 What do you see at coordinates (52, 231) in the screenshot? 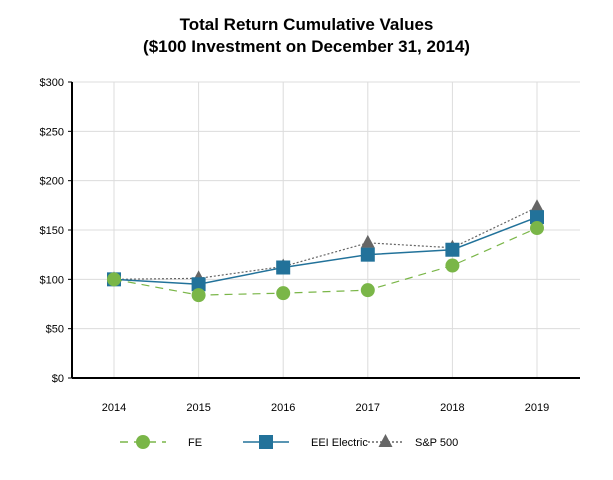
I see `y-tick-label: $150` at bounding box center [52, 231].